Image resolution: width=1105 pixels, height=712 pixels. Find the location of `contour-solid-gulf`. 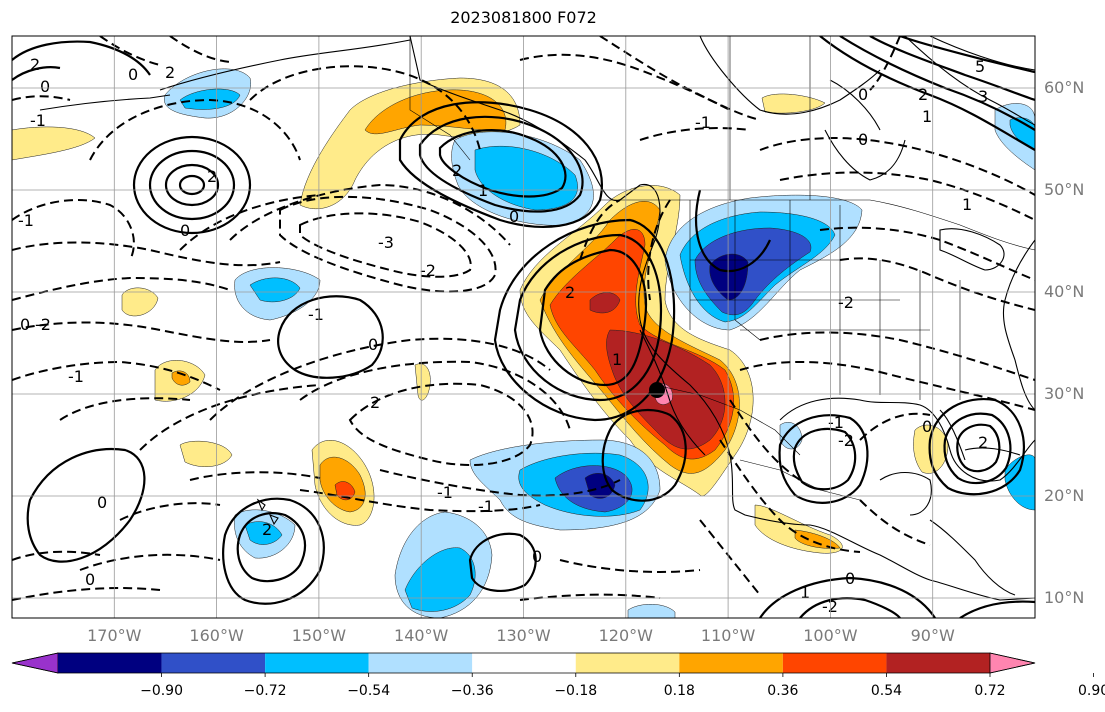

contour-solid-gulf is located at coordinates (823, 459).